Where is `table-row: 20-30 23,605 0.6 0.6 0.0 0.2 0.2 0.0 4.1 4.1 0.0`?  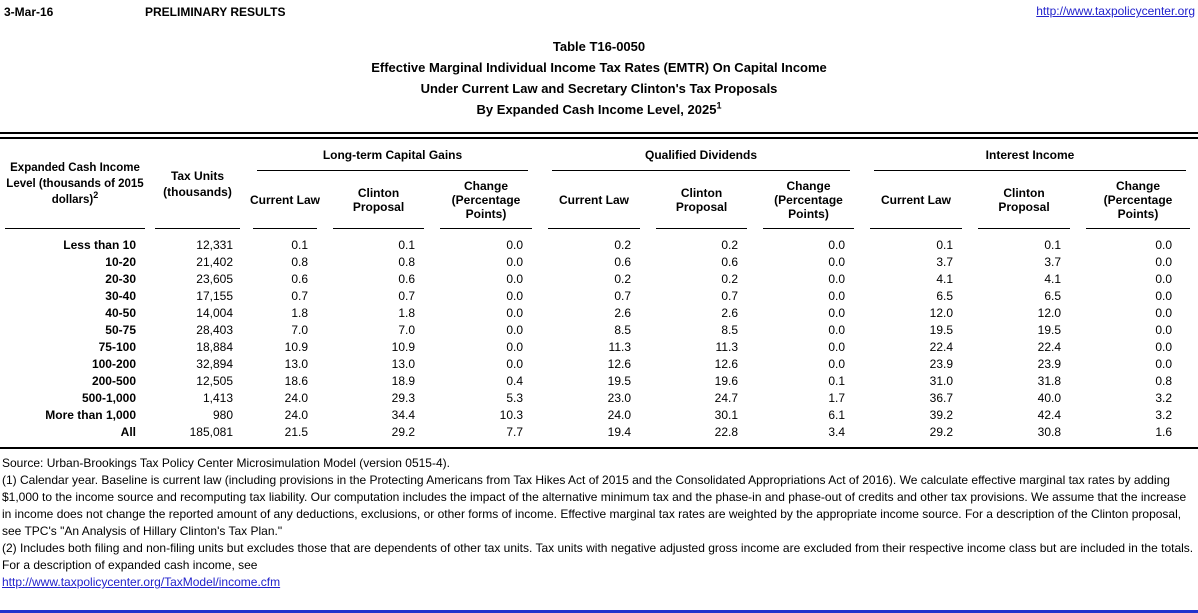
table-row: 20-30 23,605 0.6 0.6 0.0 0.2 0.2 0.0 4.1 4.1 0.0 is located at coordinates (599, 279).